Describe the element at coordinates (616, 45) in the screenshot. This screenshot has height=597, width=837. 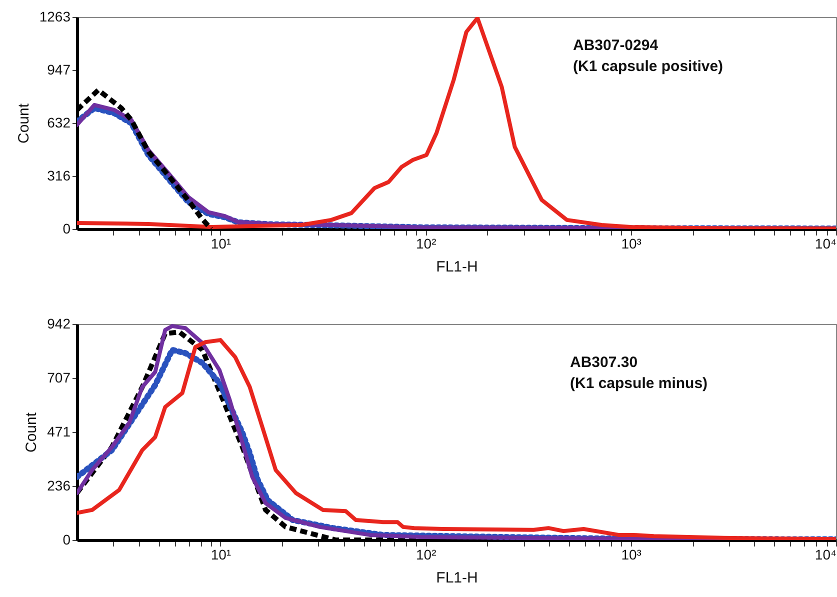
I see `annotation: AB307-0294` at that location.